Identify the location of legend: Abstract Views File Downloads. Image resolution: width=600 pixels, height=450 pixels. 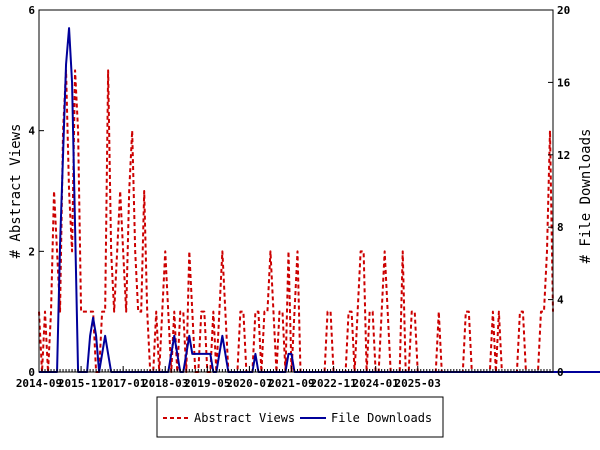
(300, 417).